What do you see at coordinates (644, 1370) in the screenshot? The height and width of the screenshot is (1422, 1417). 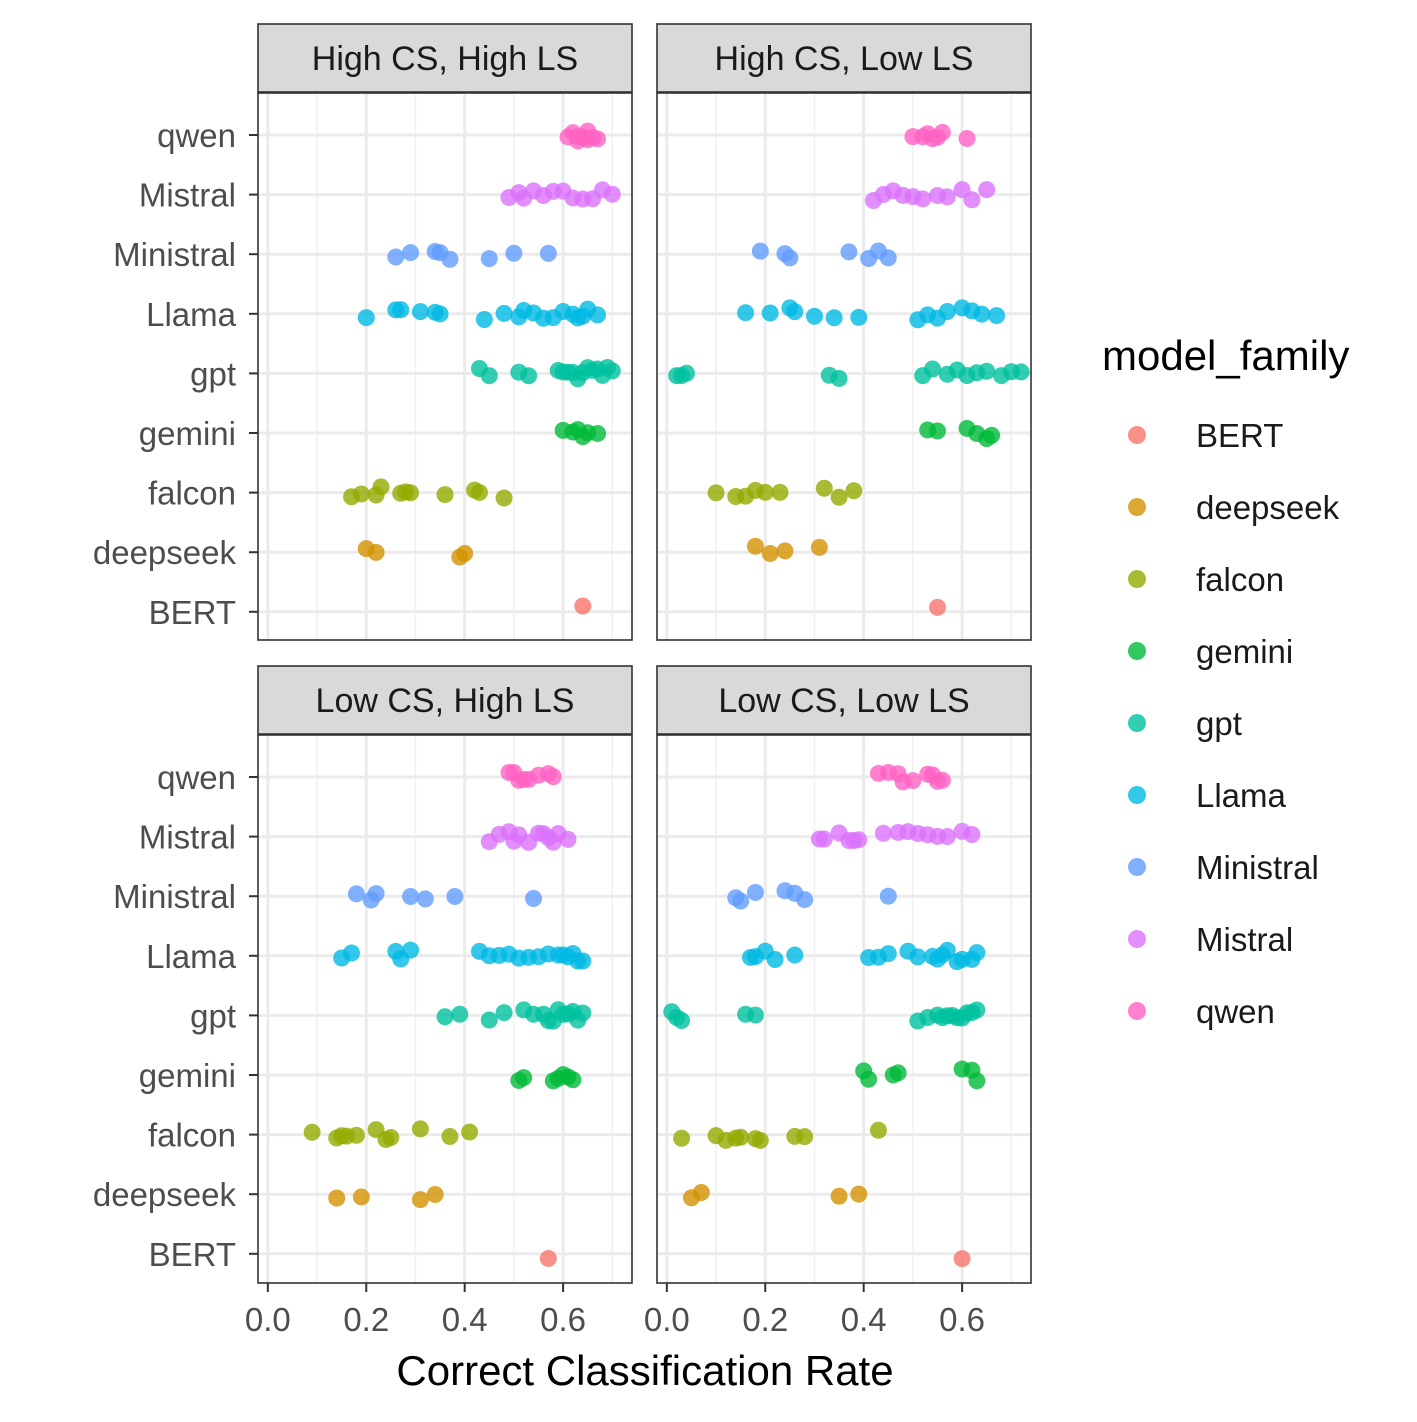 I see `x-axis-title: Correct Classification Rate` at bounding box center [644, 1370].